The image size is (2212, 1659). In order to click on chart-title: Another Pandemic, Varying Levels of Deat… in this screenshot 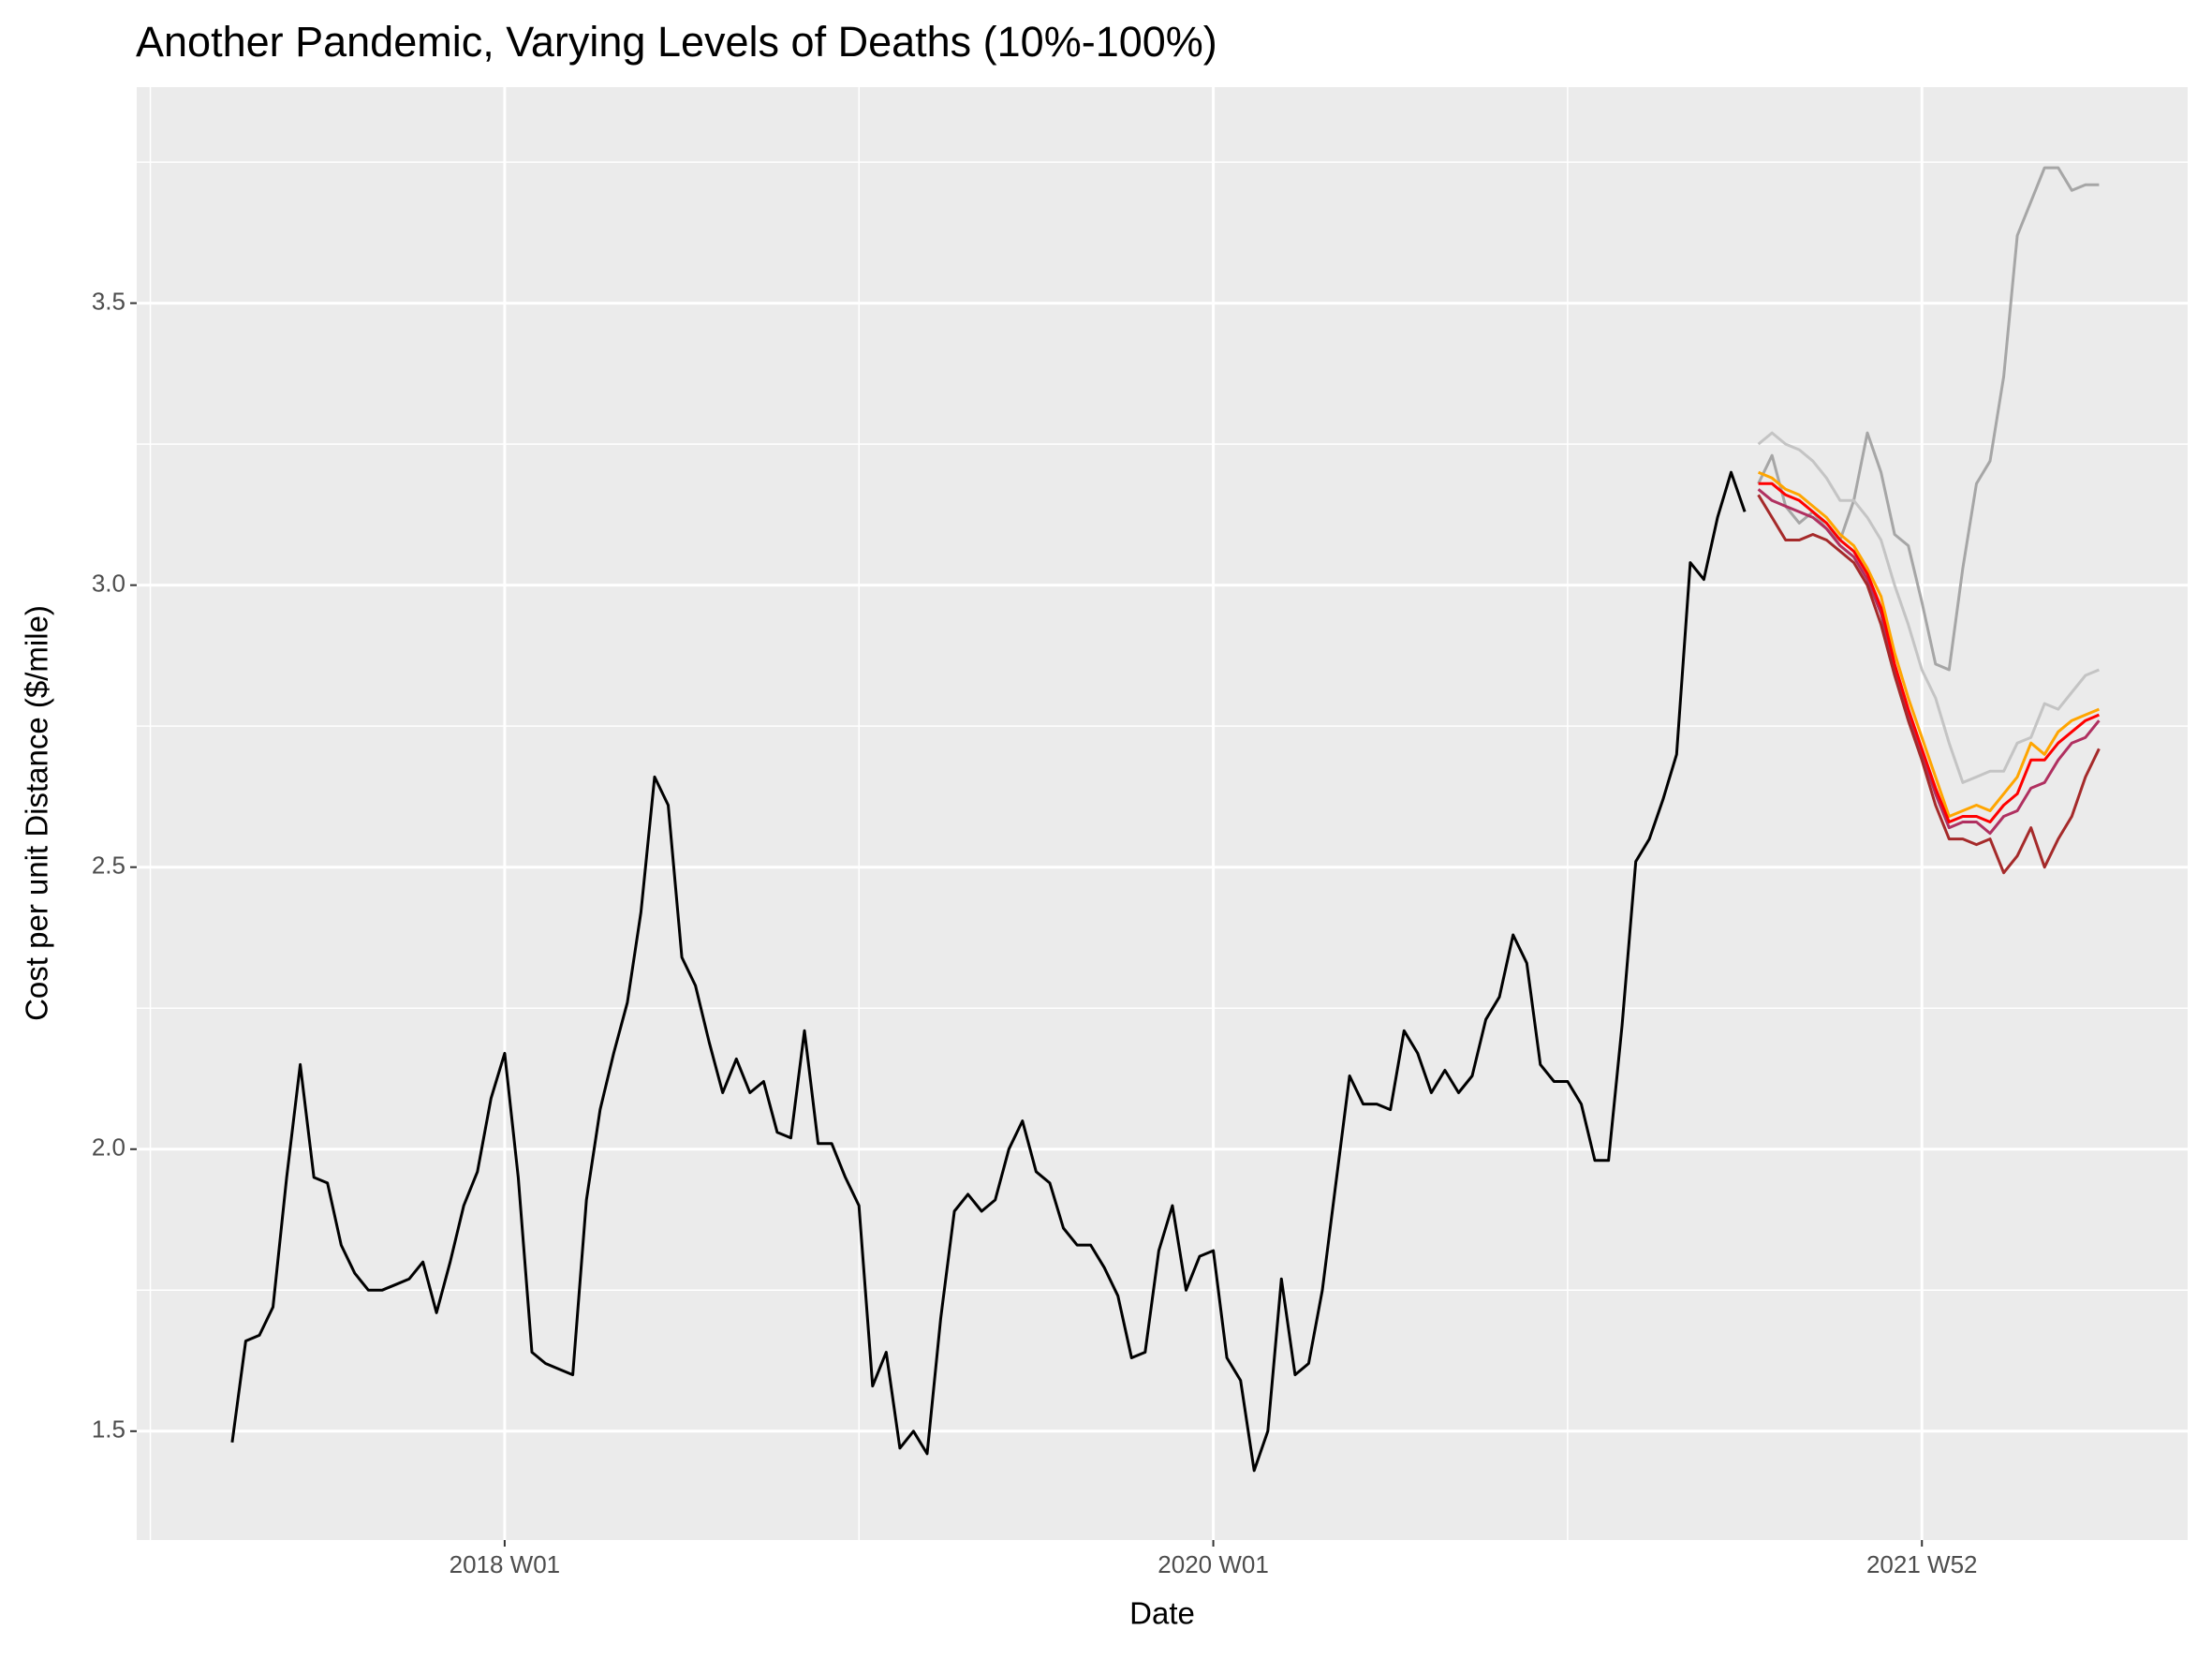, I will do `click(677, 42)`.